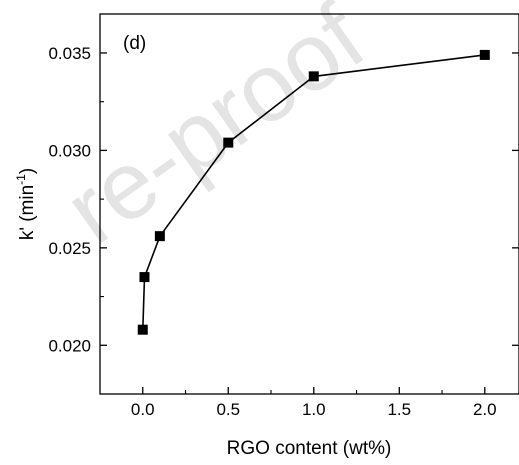 The image size is (519, 465). What do you see at coordinates (134, 43) in the screenshot?
I see `panel-label: (d)` at bounding box center [134, 43].